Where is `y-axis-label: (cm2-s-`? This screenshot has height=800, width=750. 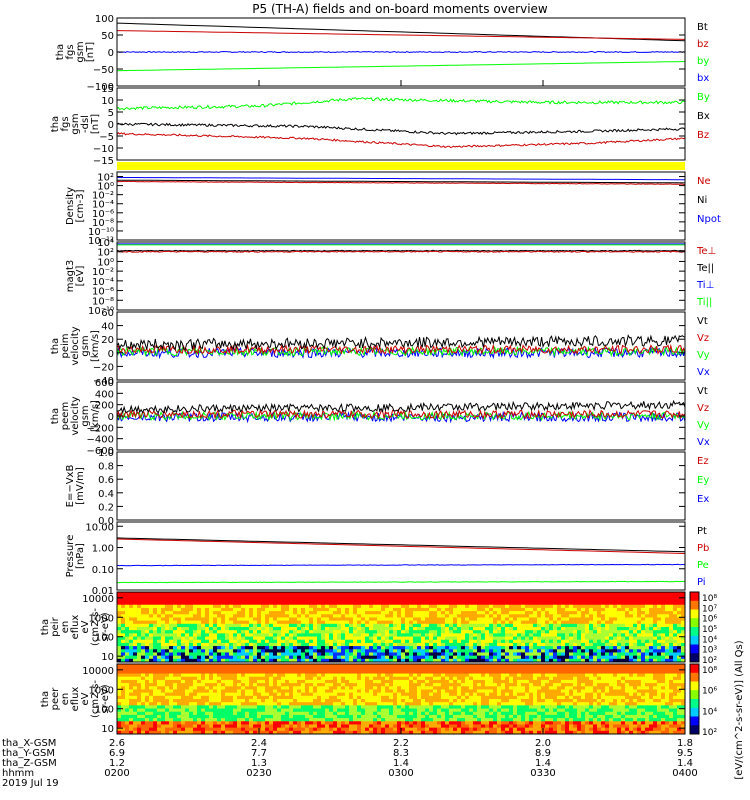 y-axis-label: (cm2-s- is located at coordinates (95, 627).